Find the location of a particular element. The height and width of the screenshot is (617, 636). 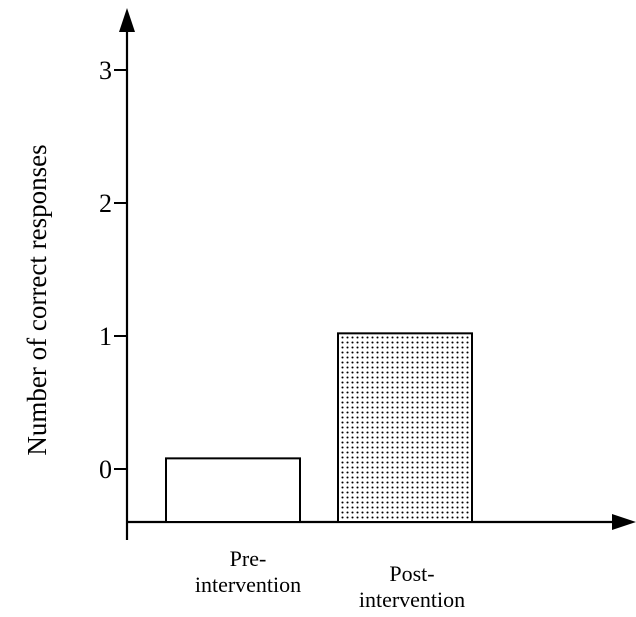

x-axis-arrow is located at coordinates (624, 522).